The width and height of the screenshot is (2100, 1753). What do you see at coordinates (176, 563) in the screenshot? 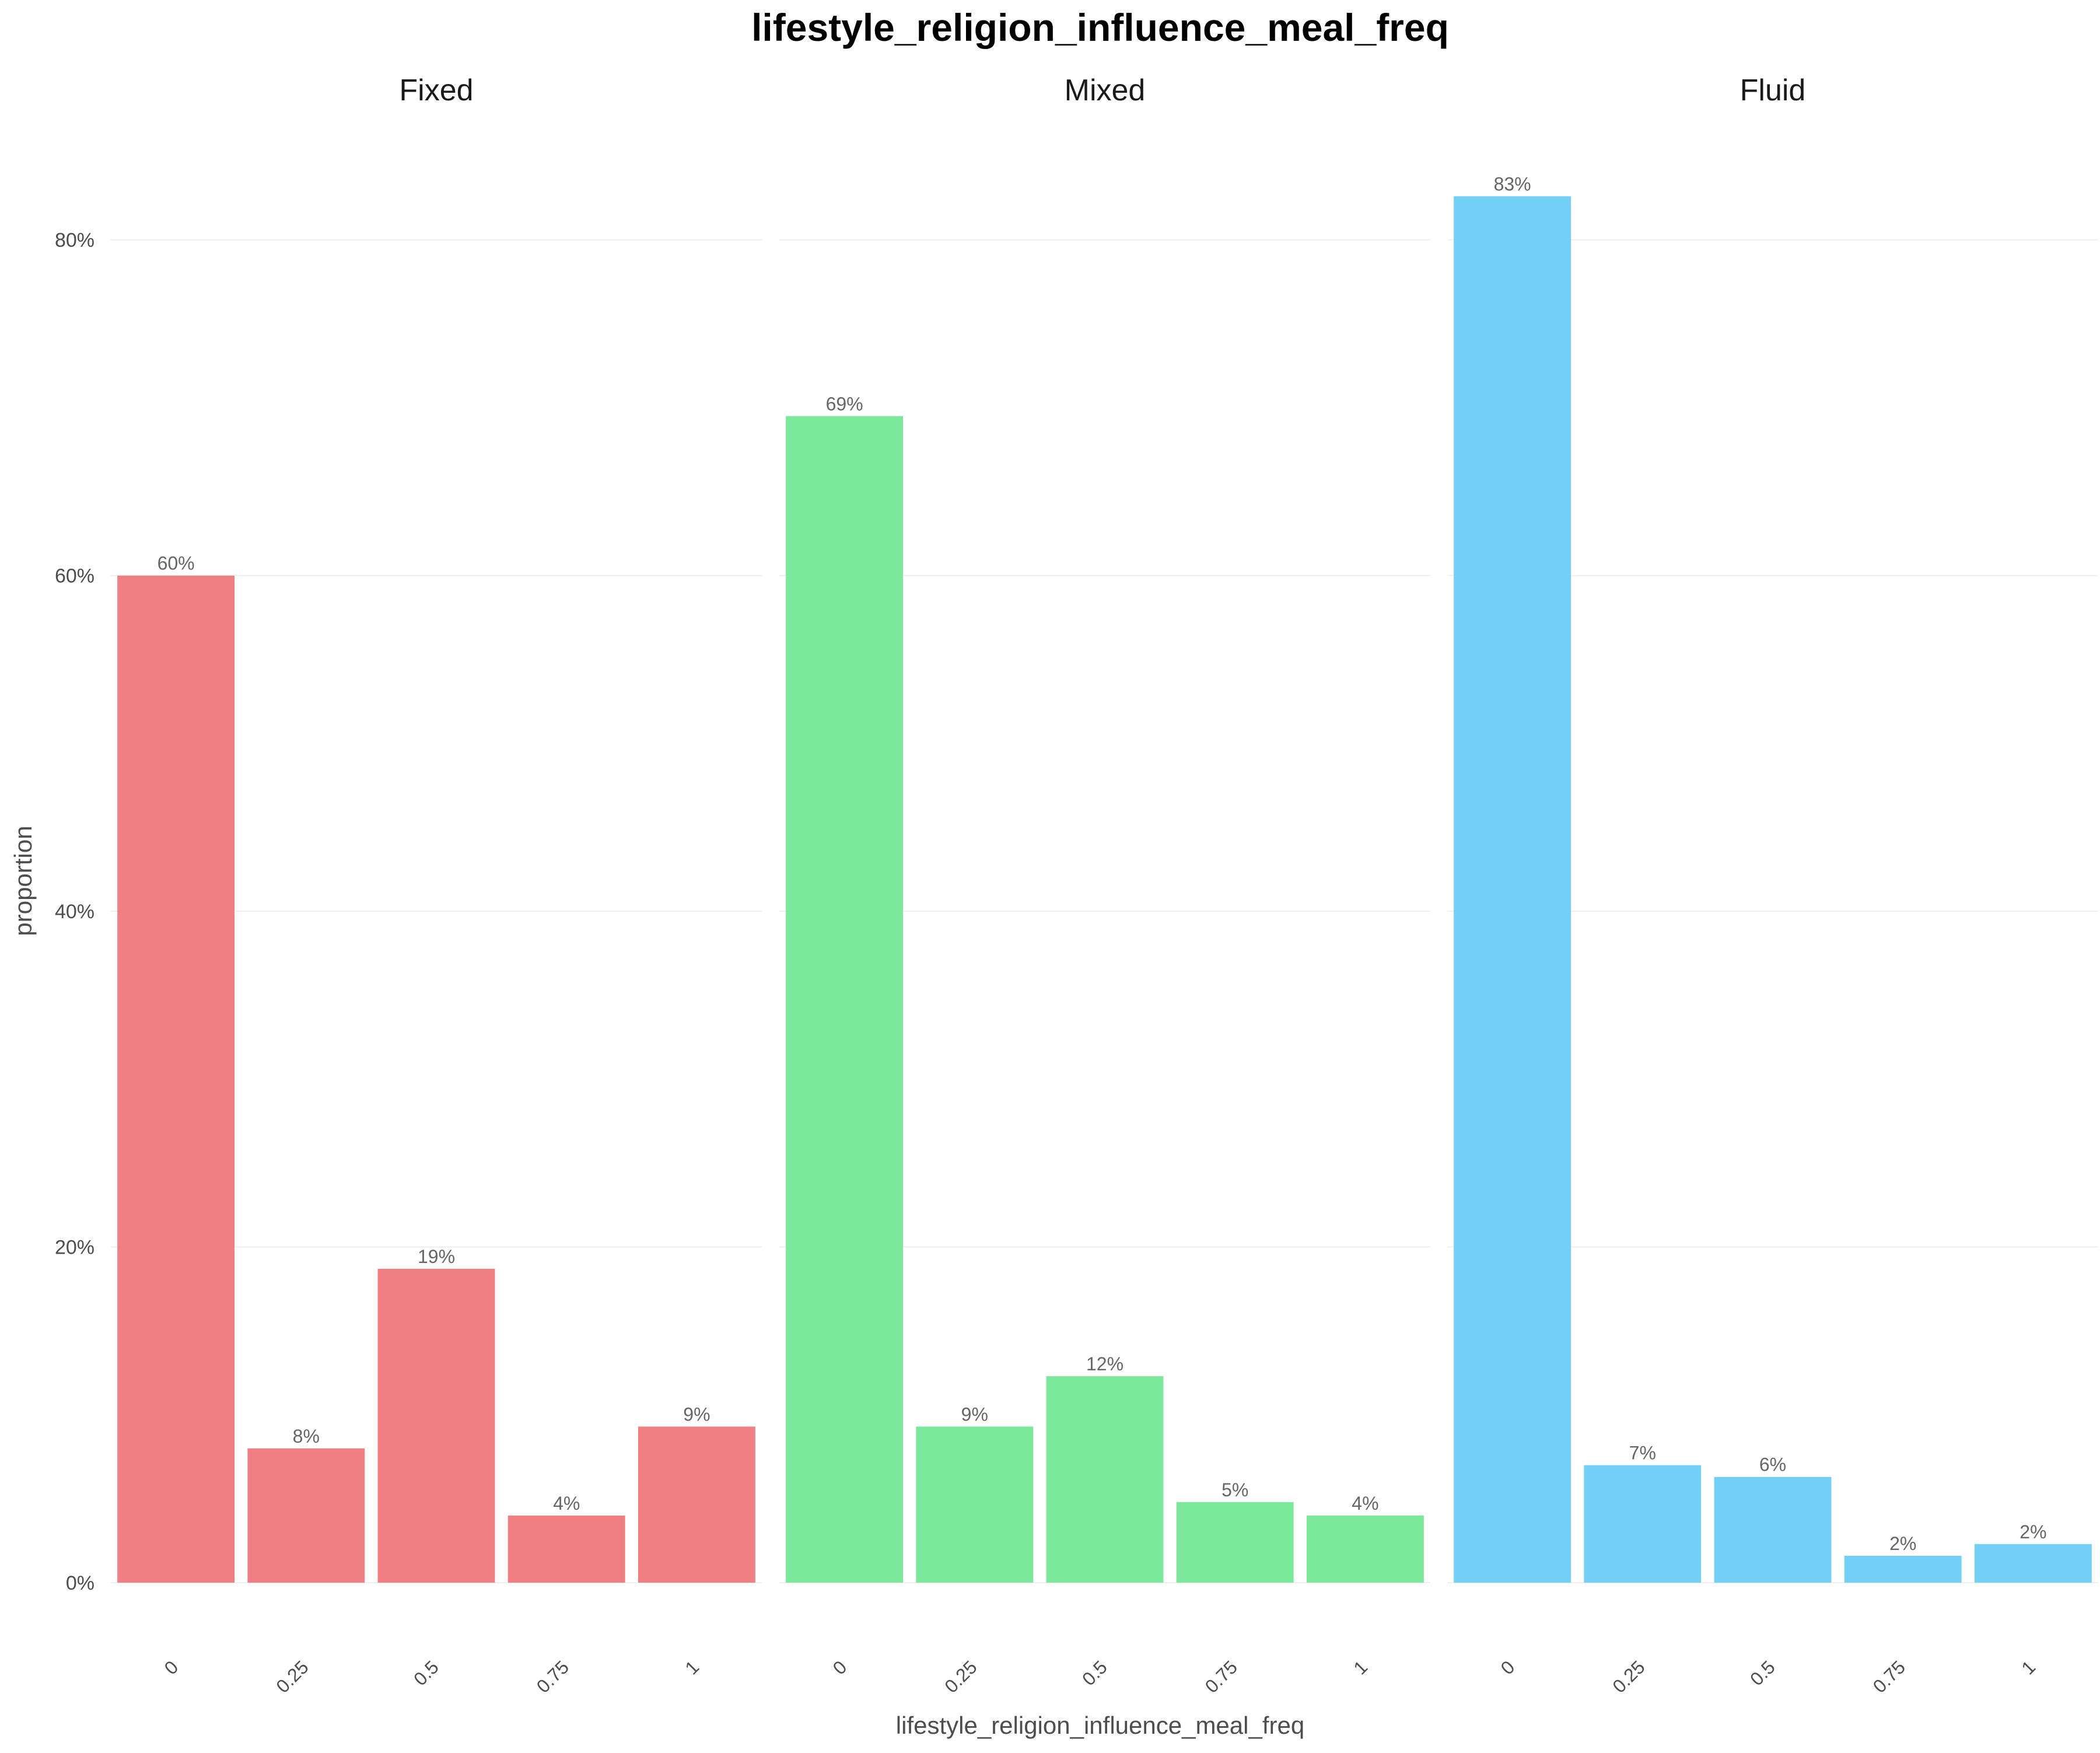
I see `bar-value-label: 60%` at bounding box center [176, 563].